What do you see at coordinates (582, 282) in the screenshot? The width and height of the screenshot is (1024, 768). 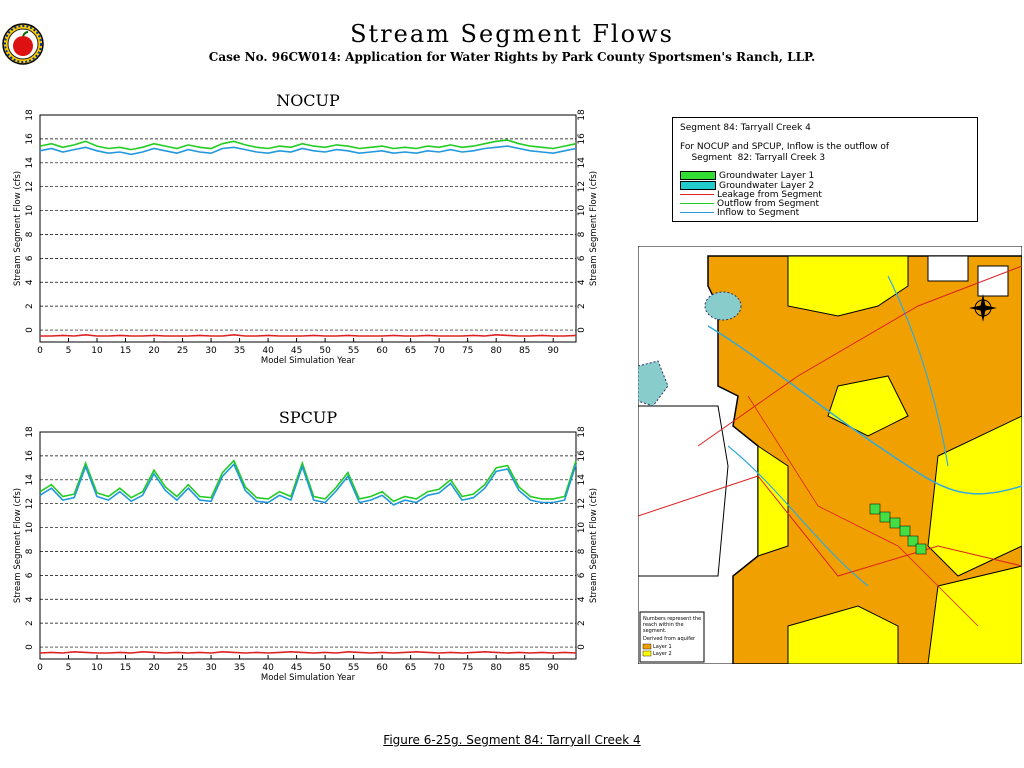 I see `y-tick-label-right: 4` at bounding box center [582, 282].